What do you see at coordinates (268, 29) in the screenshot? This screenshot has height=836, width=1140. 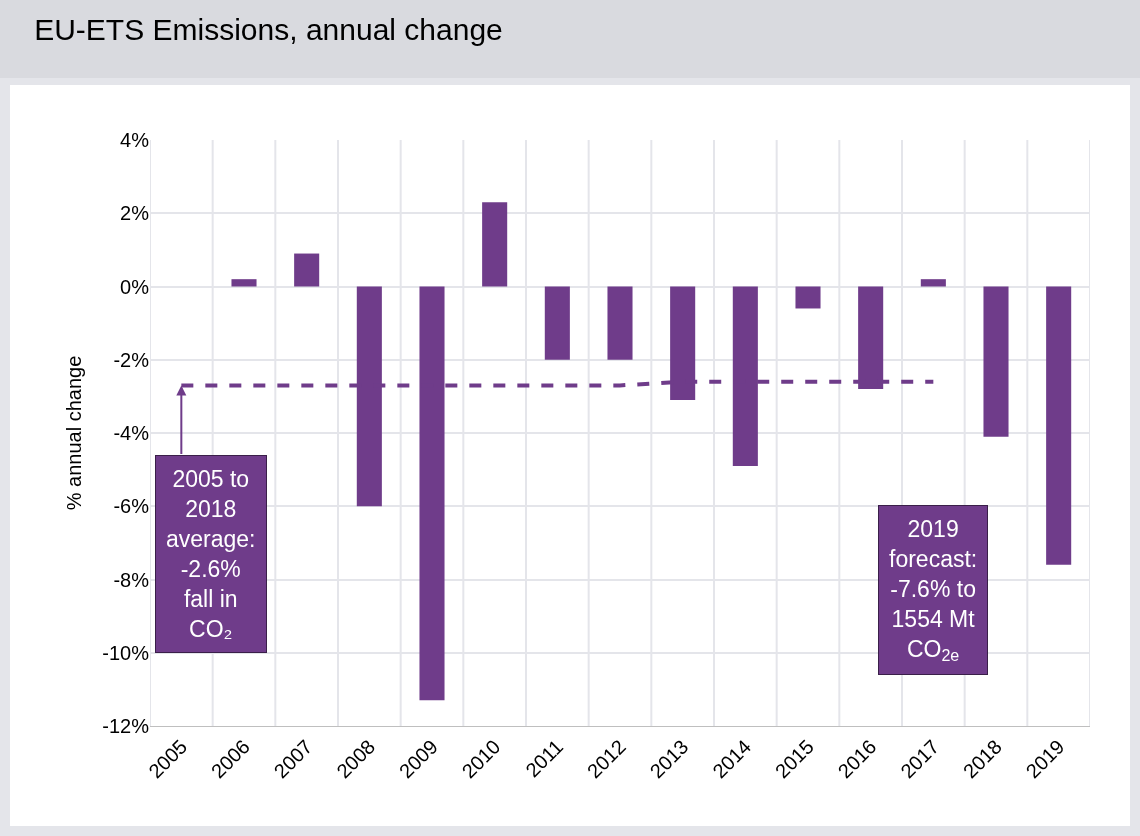 I see `chart-title: EU-ETS Emissions, annual change` at bounding box center [268, 29].